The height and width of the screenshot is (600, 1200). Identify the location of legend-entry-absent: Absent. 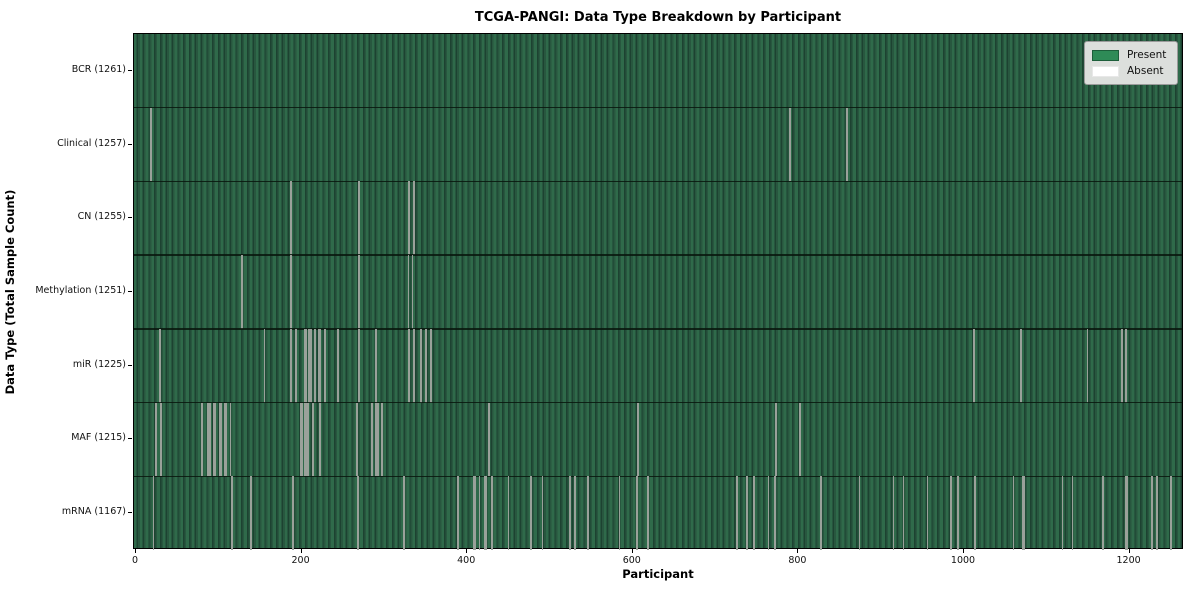
(1131, 71).